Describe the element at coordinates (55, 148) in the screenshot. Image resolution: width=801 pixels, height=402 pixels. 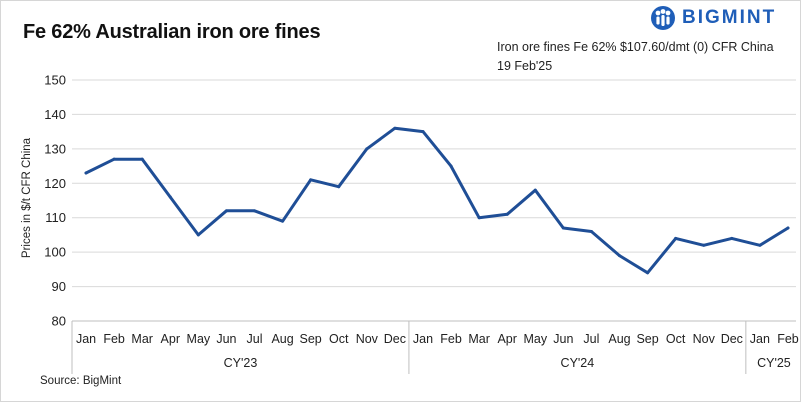
I see `y-tick-label: 130` at that location.